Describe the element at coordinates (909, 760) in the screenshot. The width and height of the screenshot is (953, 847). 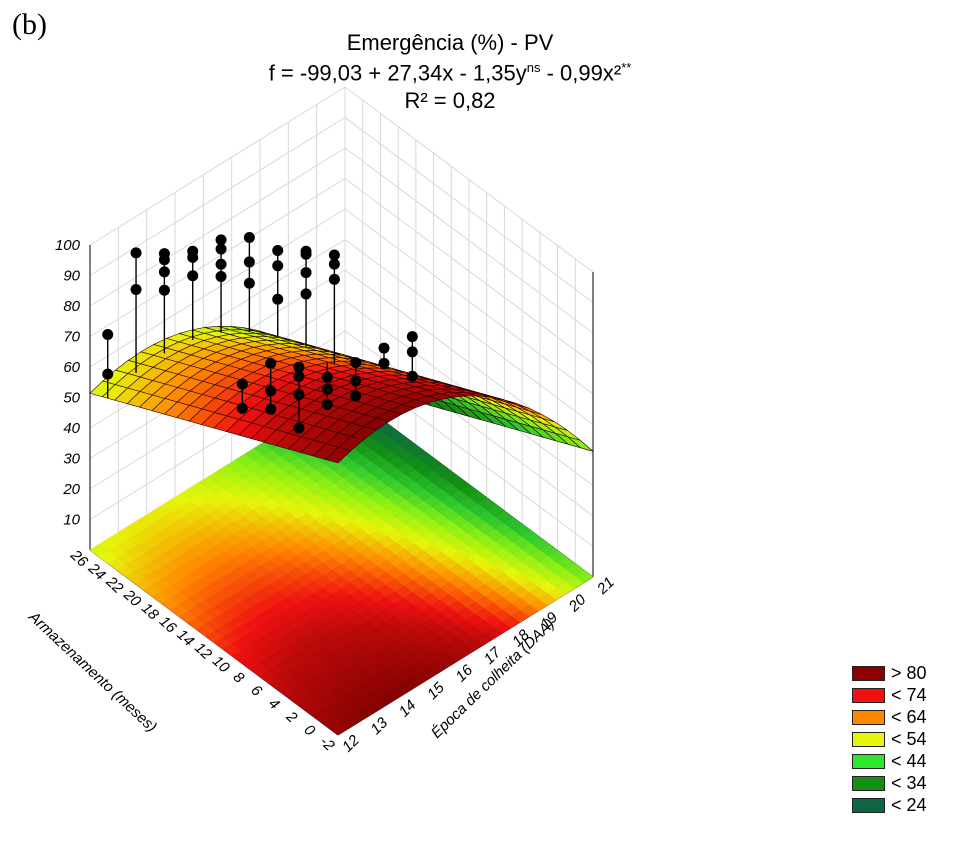
I see `legend-label: < 44` at that location.